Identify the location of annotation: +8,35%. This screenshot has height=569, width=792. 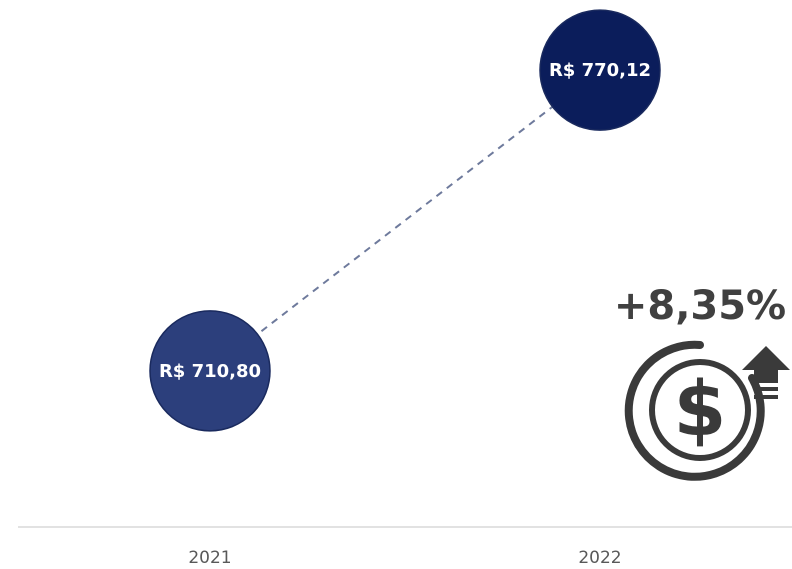
(700, 306).